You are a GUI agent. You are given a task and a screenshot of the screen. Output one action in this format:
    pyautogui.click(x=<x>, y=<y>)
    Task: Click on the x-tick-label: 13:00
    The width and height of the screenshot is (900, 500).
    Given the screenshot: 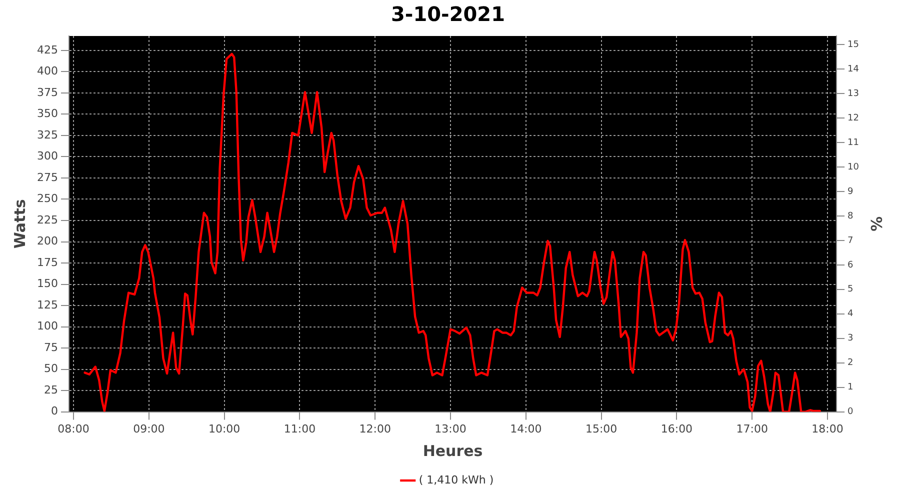 What is the action you would take?
    pyautogui.click(x=450, y=429)
    